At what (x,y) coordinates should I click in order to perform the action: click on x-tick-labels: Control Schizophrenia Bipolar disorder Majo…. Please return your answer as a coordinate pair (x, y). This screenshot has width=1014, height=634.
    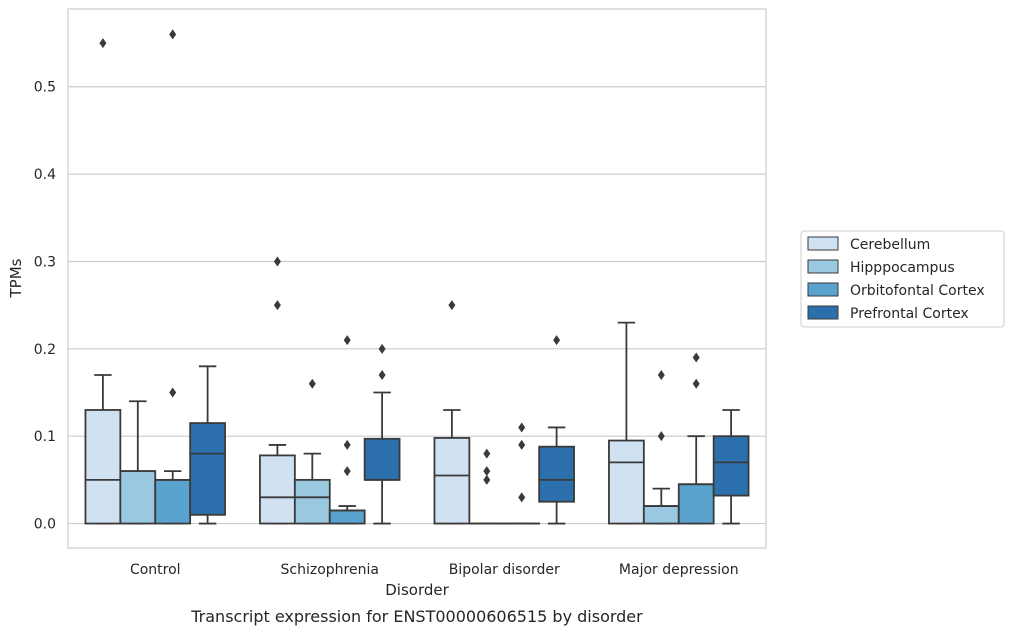
    Looking at the image, I should click on (434, 570).